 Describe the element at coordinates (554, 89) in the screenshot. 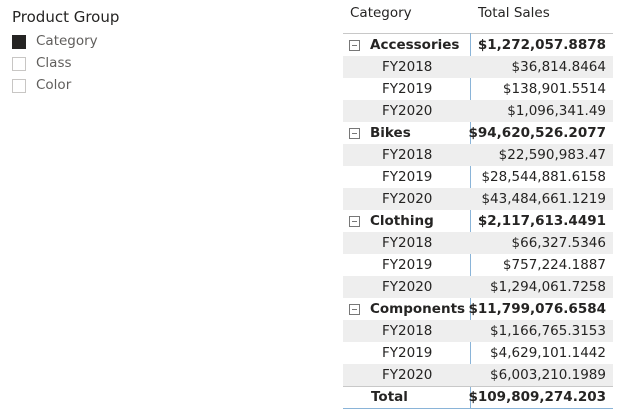

I see `row-value: $138,901.5514` at that location.